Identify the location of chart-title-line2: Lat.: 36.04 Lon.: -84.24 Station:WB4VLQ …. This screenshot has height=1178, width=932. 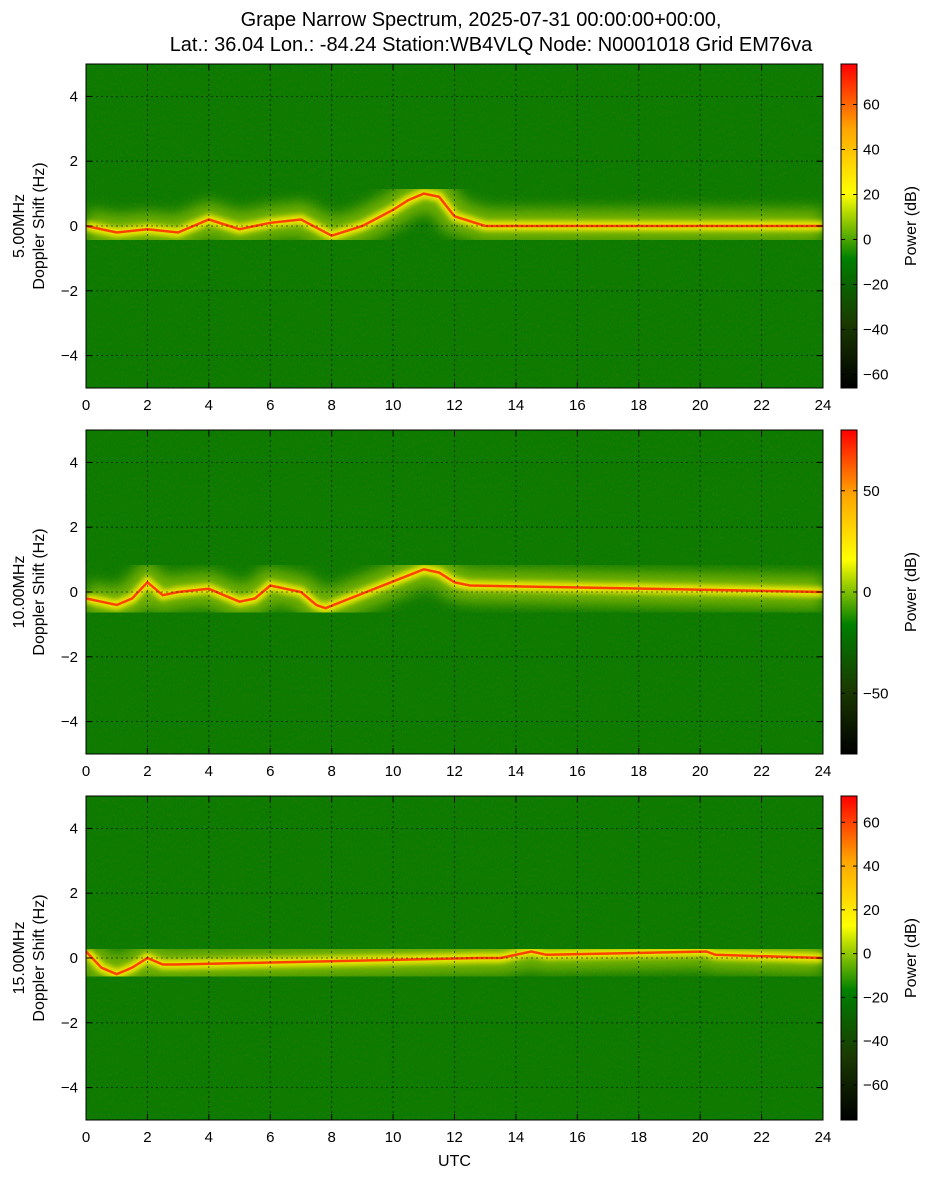
(491, 45).